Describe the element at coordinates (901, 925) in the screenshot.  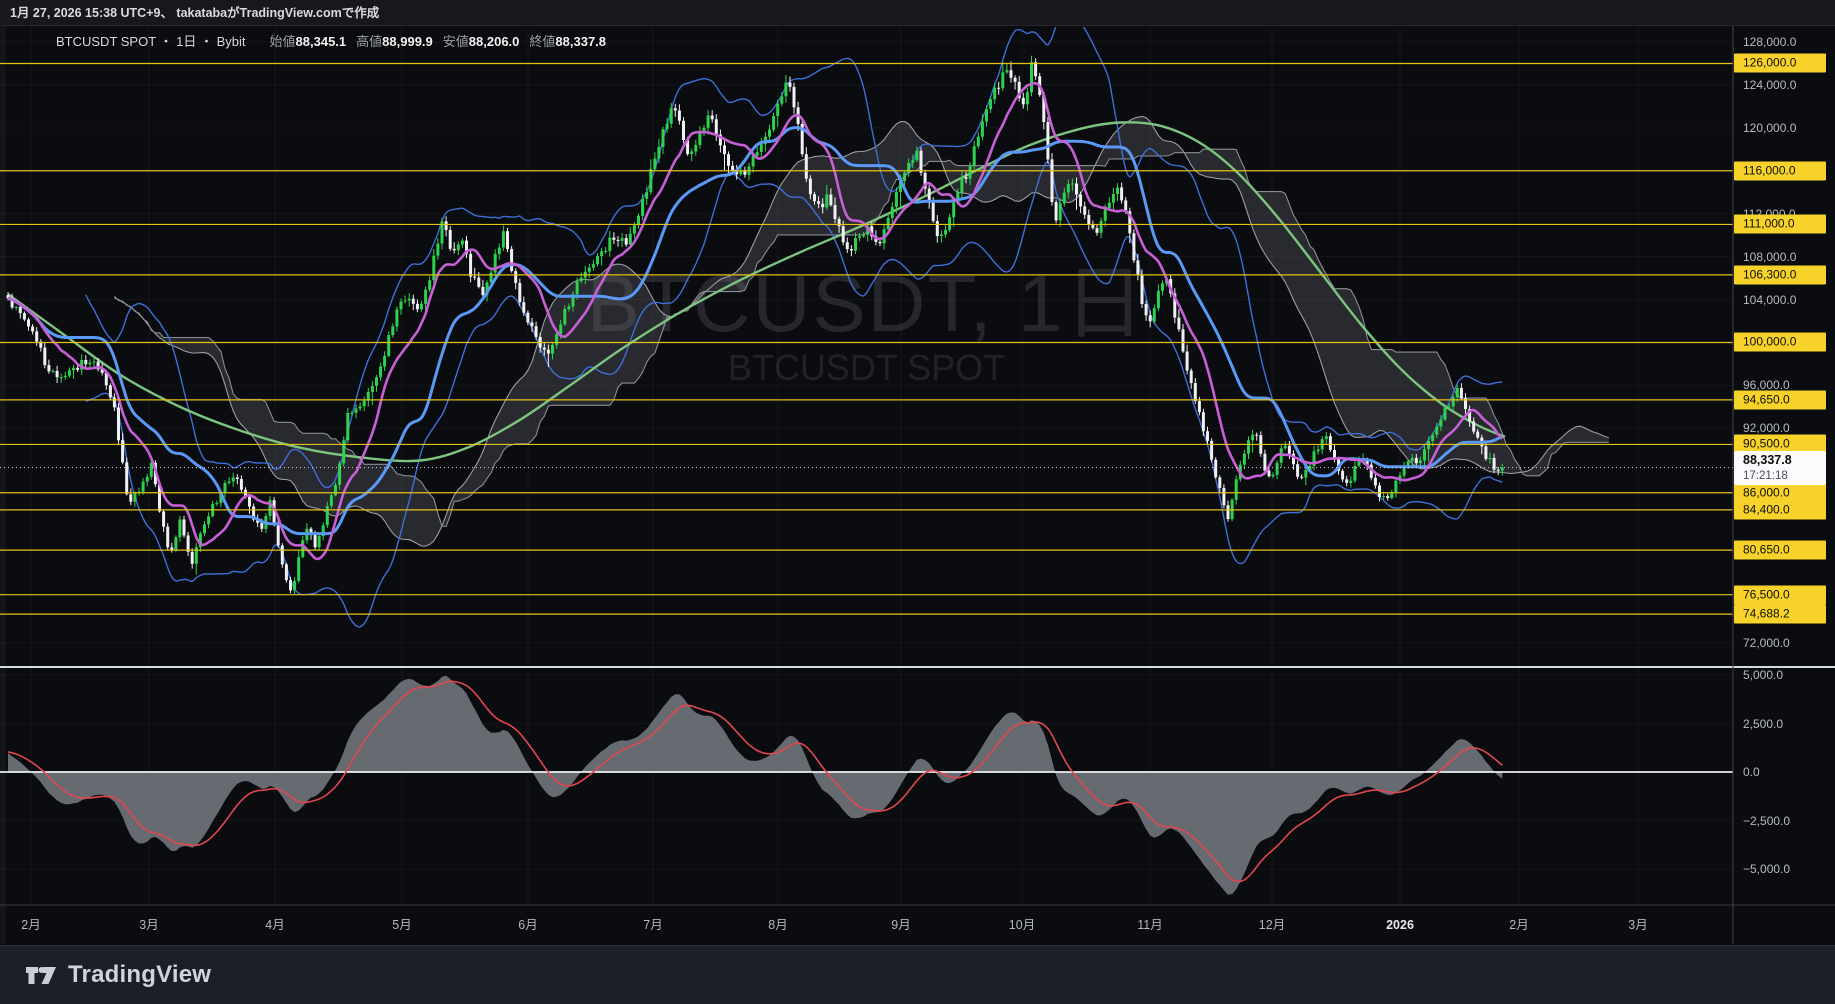
I see `time-tick-9月: 9月` at that location.